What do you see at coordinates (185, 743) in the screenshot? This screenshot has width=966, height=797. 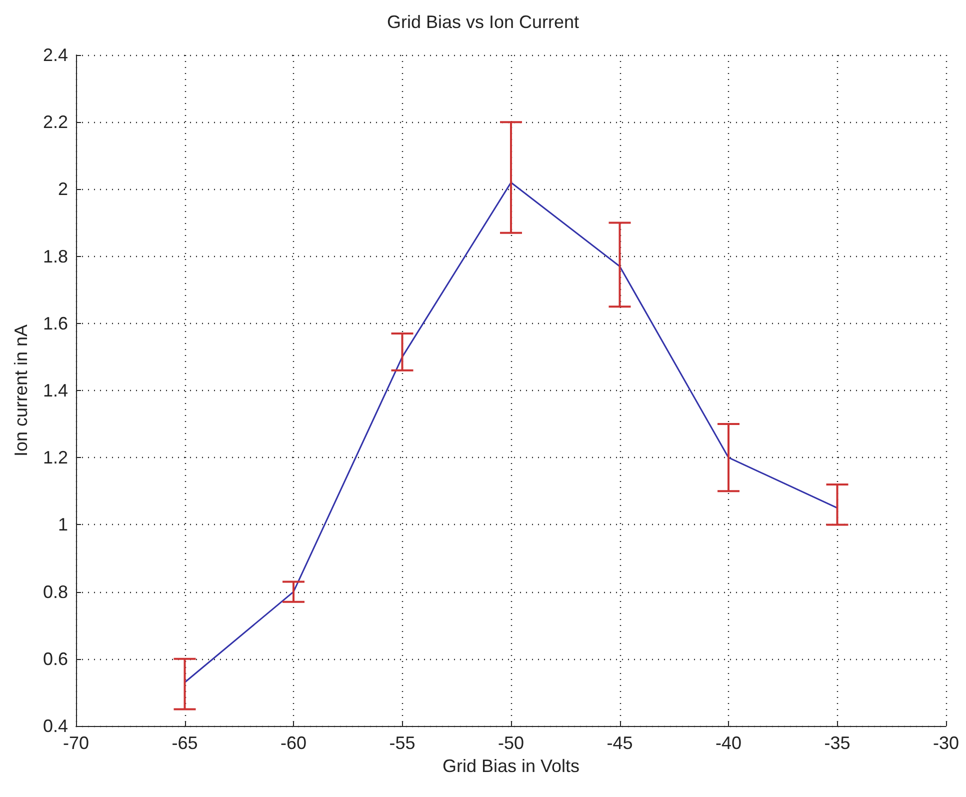 I see `x-tick-label: -65` at bounding box center [185, 743].